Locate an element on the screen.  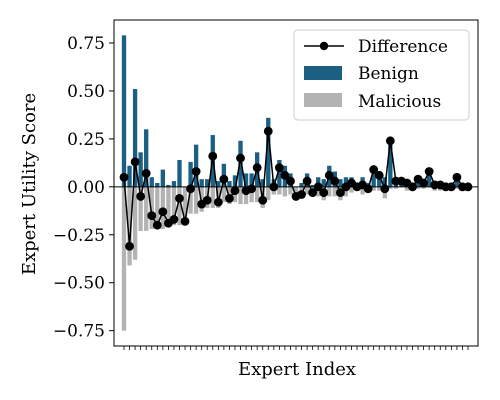
y-tick-label: 0.00 is located at coordinates (86, 188).